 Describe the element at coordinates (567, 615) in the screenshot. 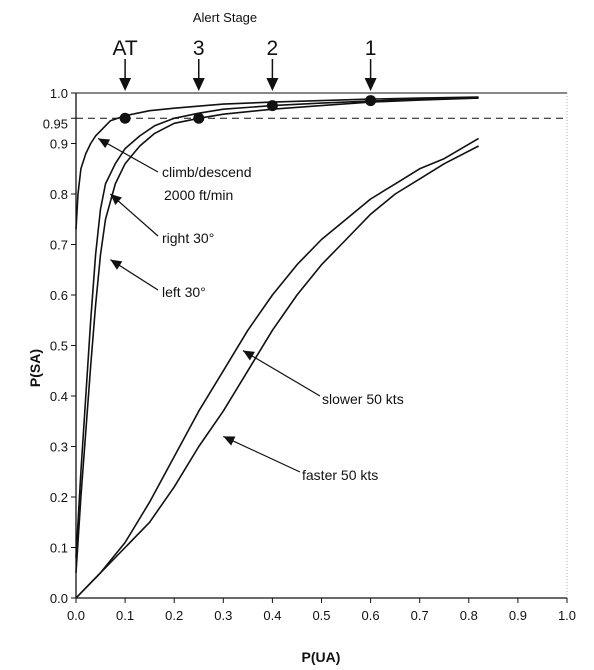

I see `x-tick-label: 1.0` at that location.